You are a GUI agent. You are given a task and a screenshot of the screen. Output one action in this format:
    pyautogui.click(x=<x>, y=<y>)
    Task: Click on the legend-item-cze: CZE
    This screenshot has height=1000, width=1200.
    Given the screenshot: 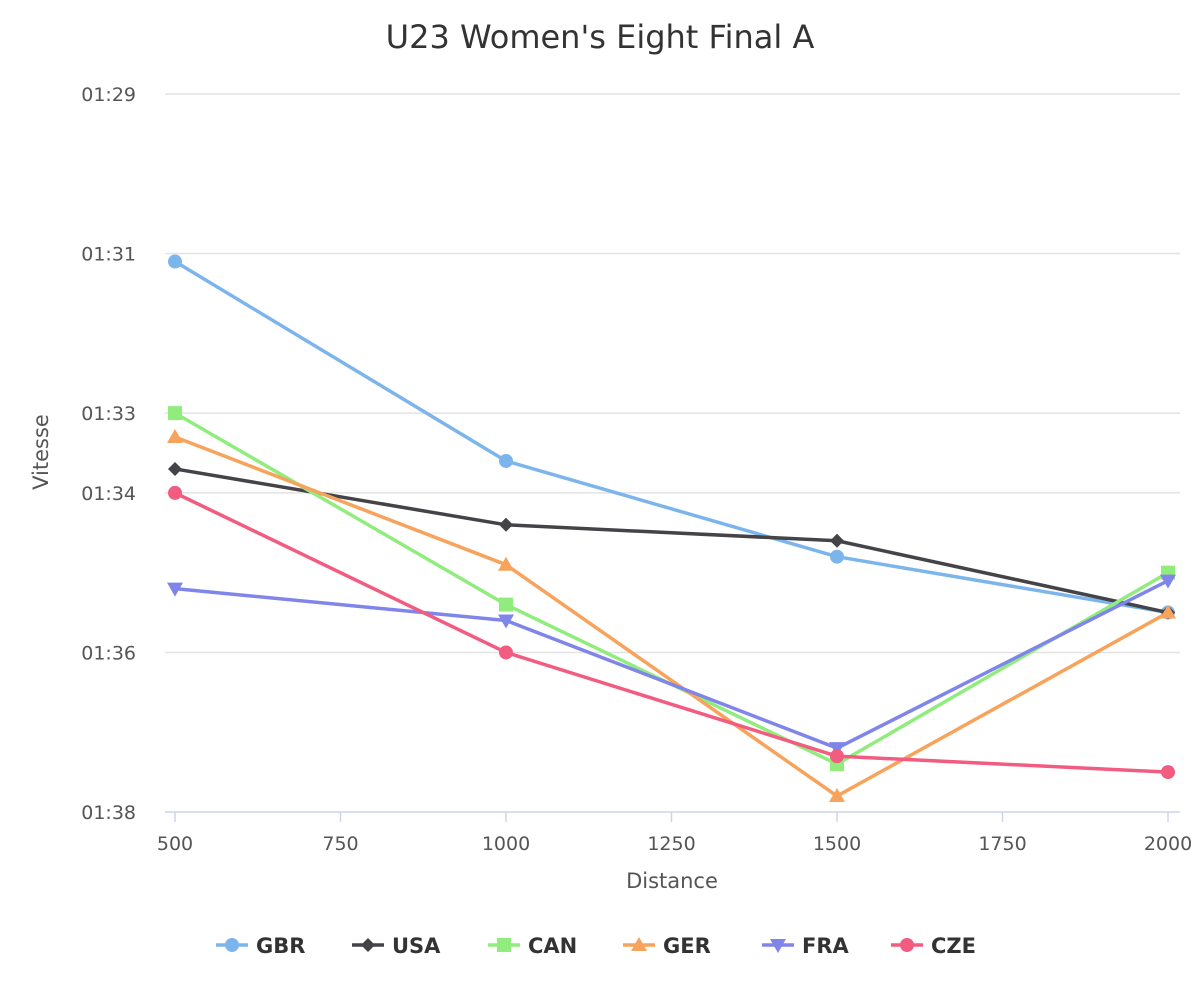 What is the action you would take?
    pyautogui.click(x=933, y=946)
    